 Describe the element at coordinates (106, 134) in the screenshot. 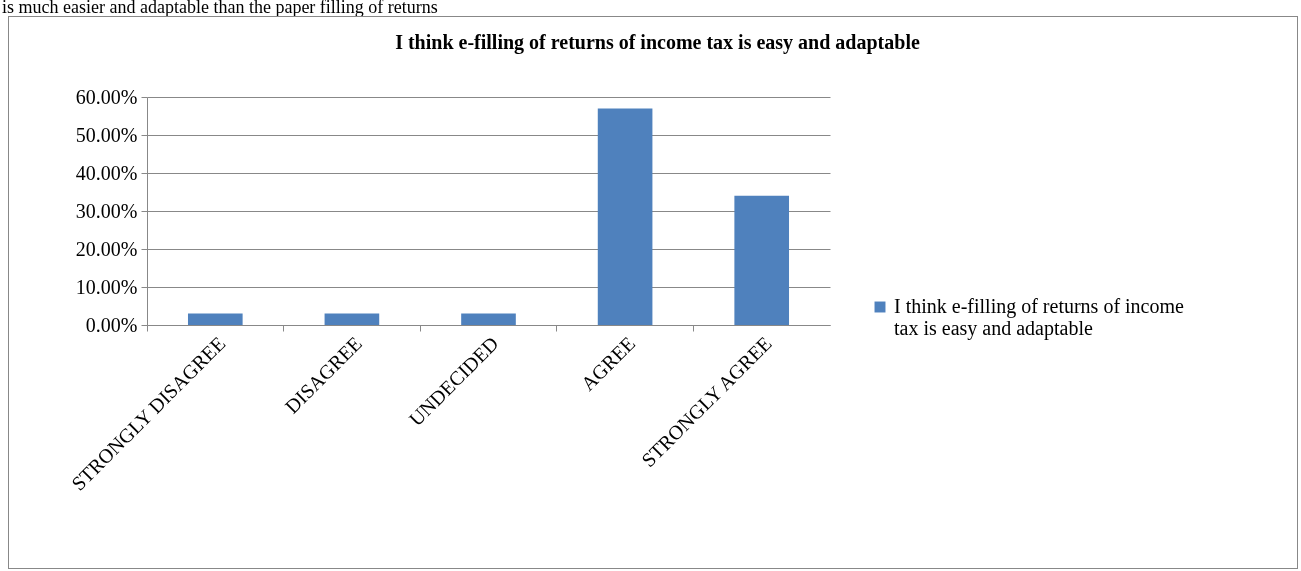

I see `y-tick-label: 50.00%` at that location.